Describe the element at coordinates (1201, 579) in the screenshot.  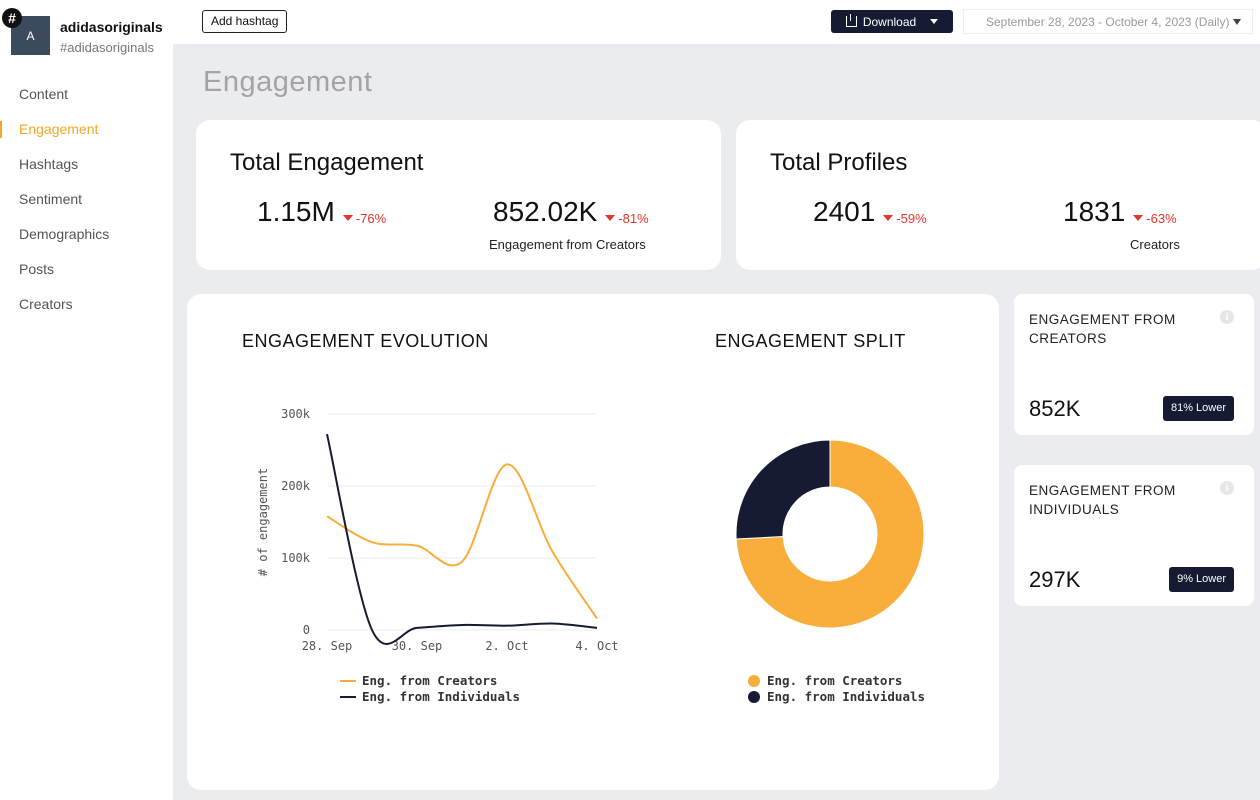
I see `status-badge: 9% Lower` at that location.